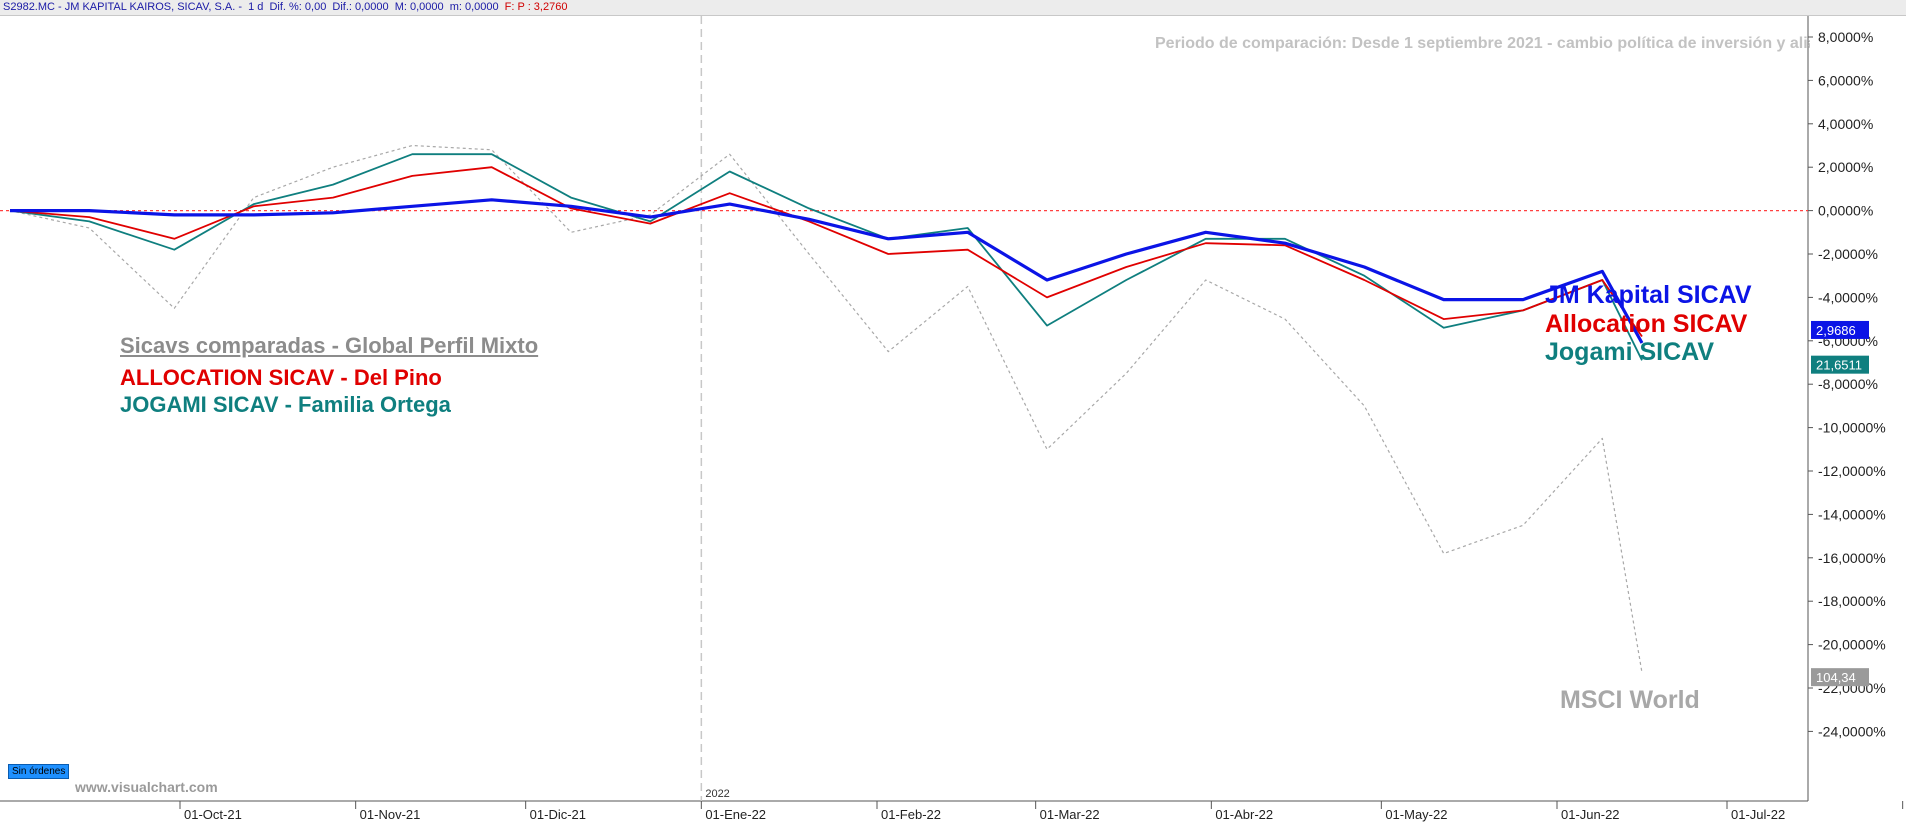 Image resolution: width=1906 pixels, height=823 pixels. What do you see at coordinates (717, 794) in the screenshot?
I see `year-marker-label: 2022` at bounding box center [717, 794].